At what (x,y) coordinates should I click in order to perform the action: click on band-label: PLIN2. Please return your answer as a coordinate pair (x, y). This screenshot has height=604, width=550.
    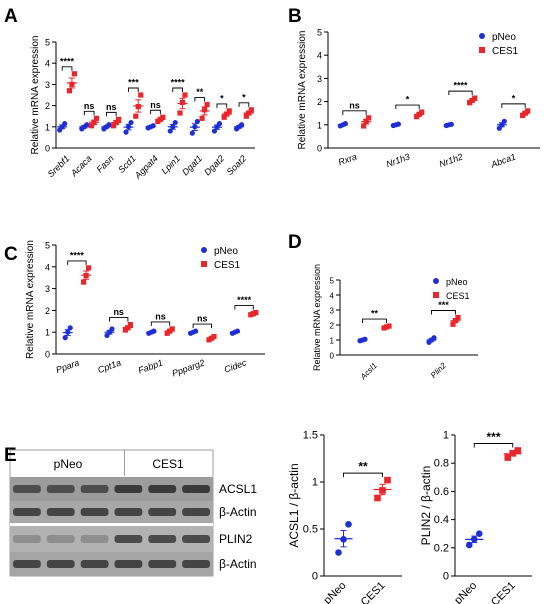
    Looking at the image, I should click on (236, 539).